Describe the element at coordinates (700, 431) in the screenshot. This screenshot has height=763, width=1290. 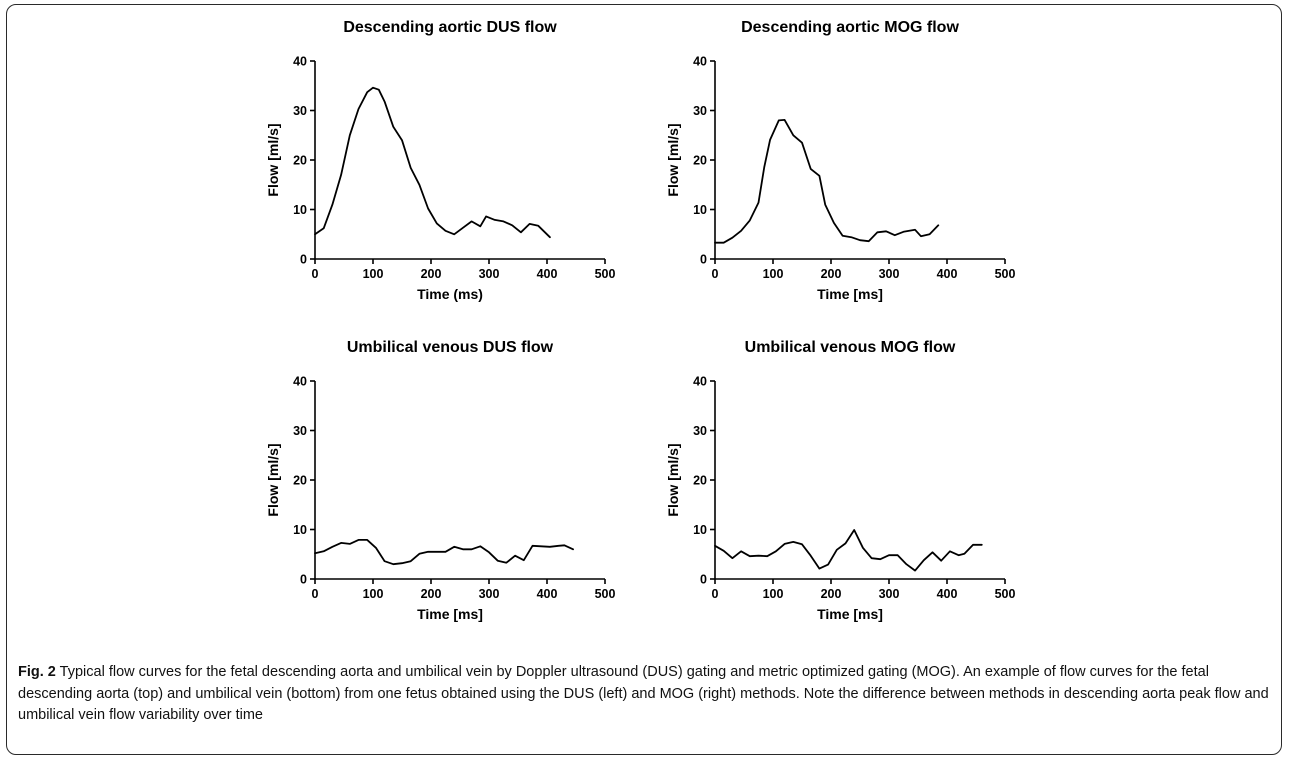
I see `umbilical-mog-ytick-label: 30` at that location.